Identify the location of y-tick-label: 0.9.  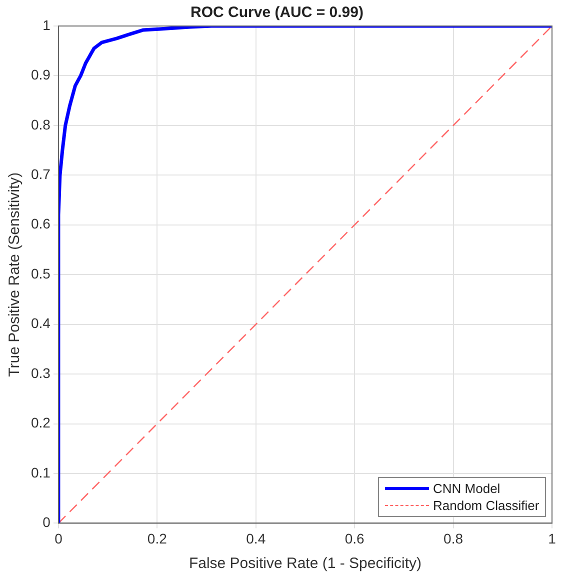
(40, 74).